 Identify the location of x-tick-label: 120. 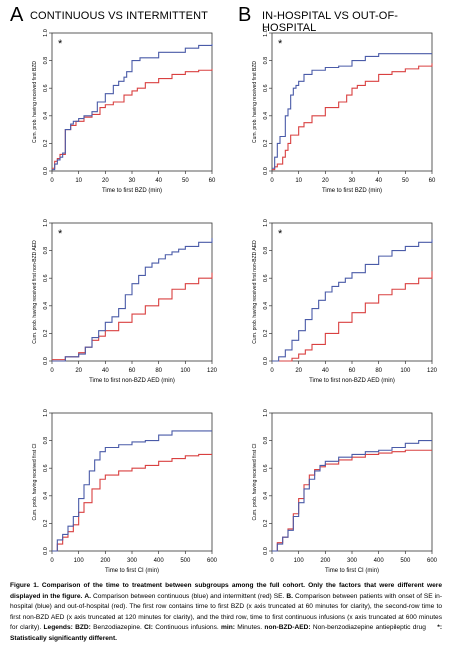
(212, 371).